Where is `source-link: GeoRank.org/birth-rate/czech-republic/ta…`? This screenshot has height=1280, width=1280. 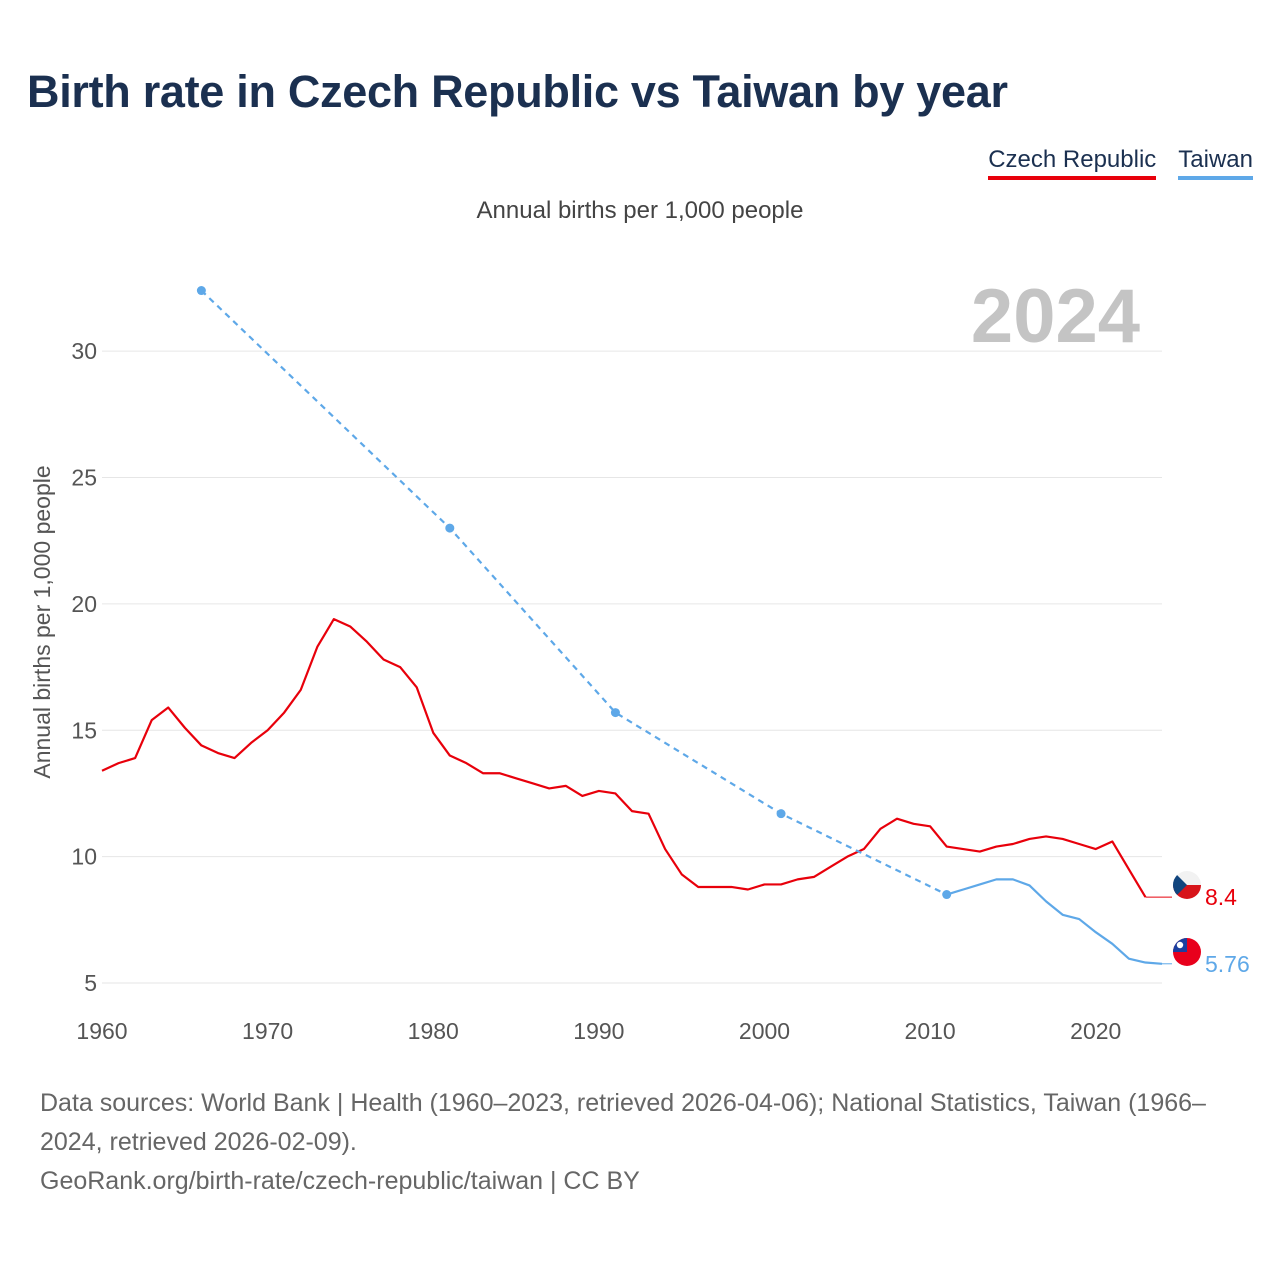
source-link: GeoRank.org/birth-rate/czech-republic/ta… is located at coordinates (340, 1181).